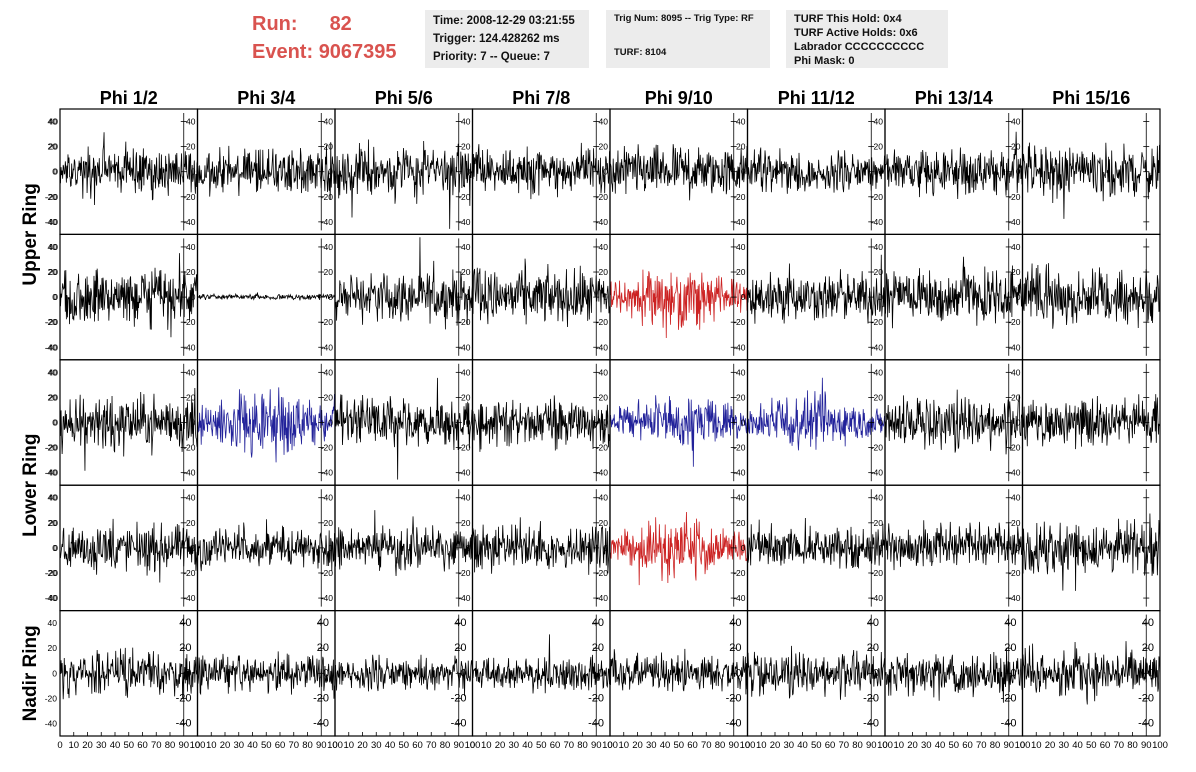 The image size is (1196, 772). Describe the element at coordinates (404, 98) in the screenshot. I see `column-title: Phi 5/6` at that location.